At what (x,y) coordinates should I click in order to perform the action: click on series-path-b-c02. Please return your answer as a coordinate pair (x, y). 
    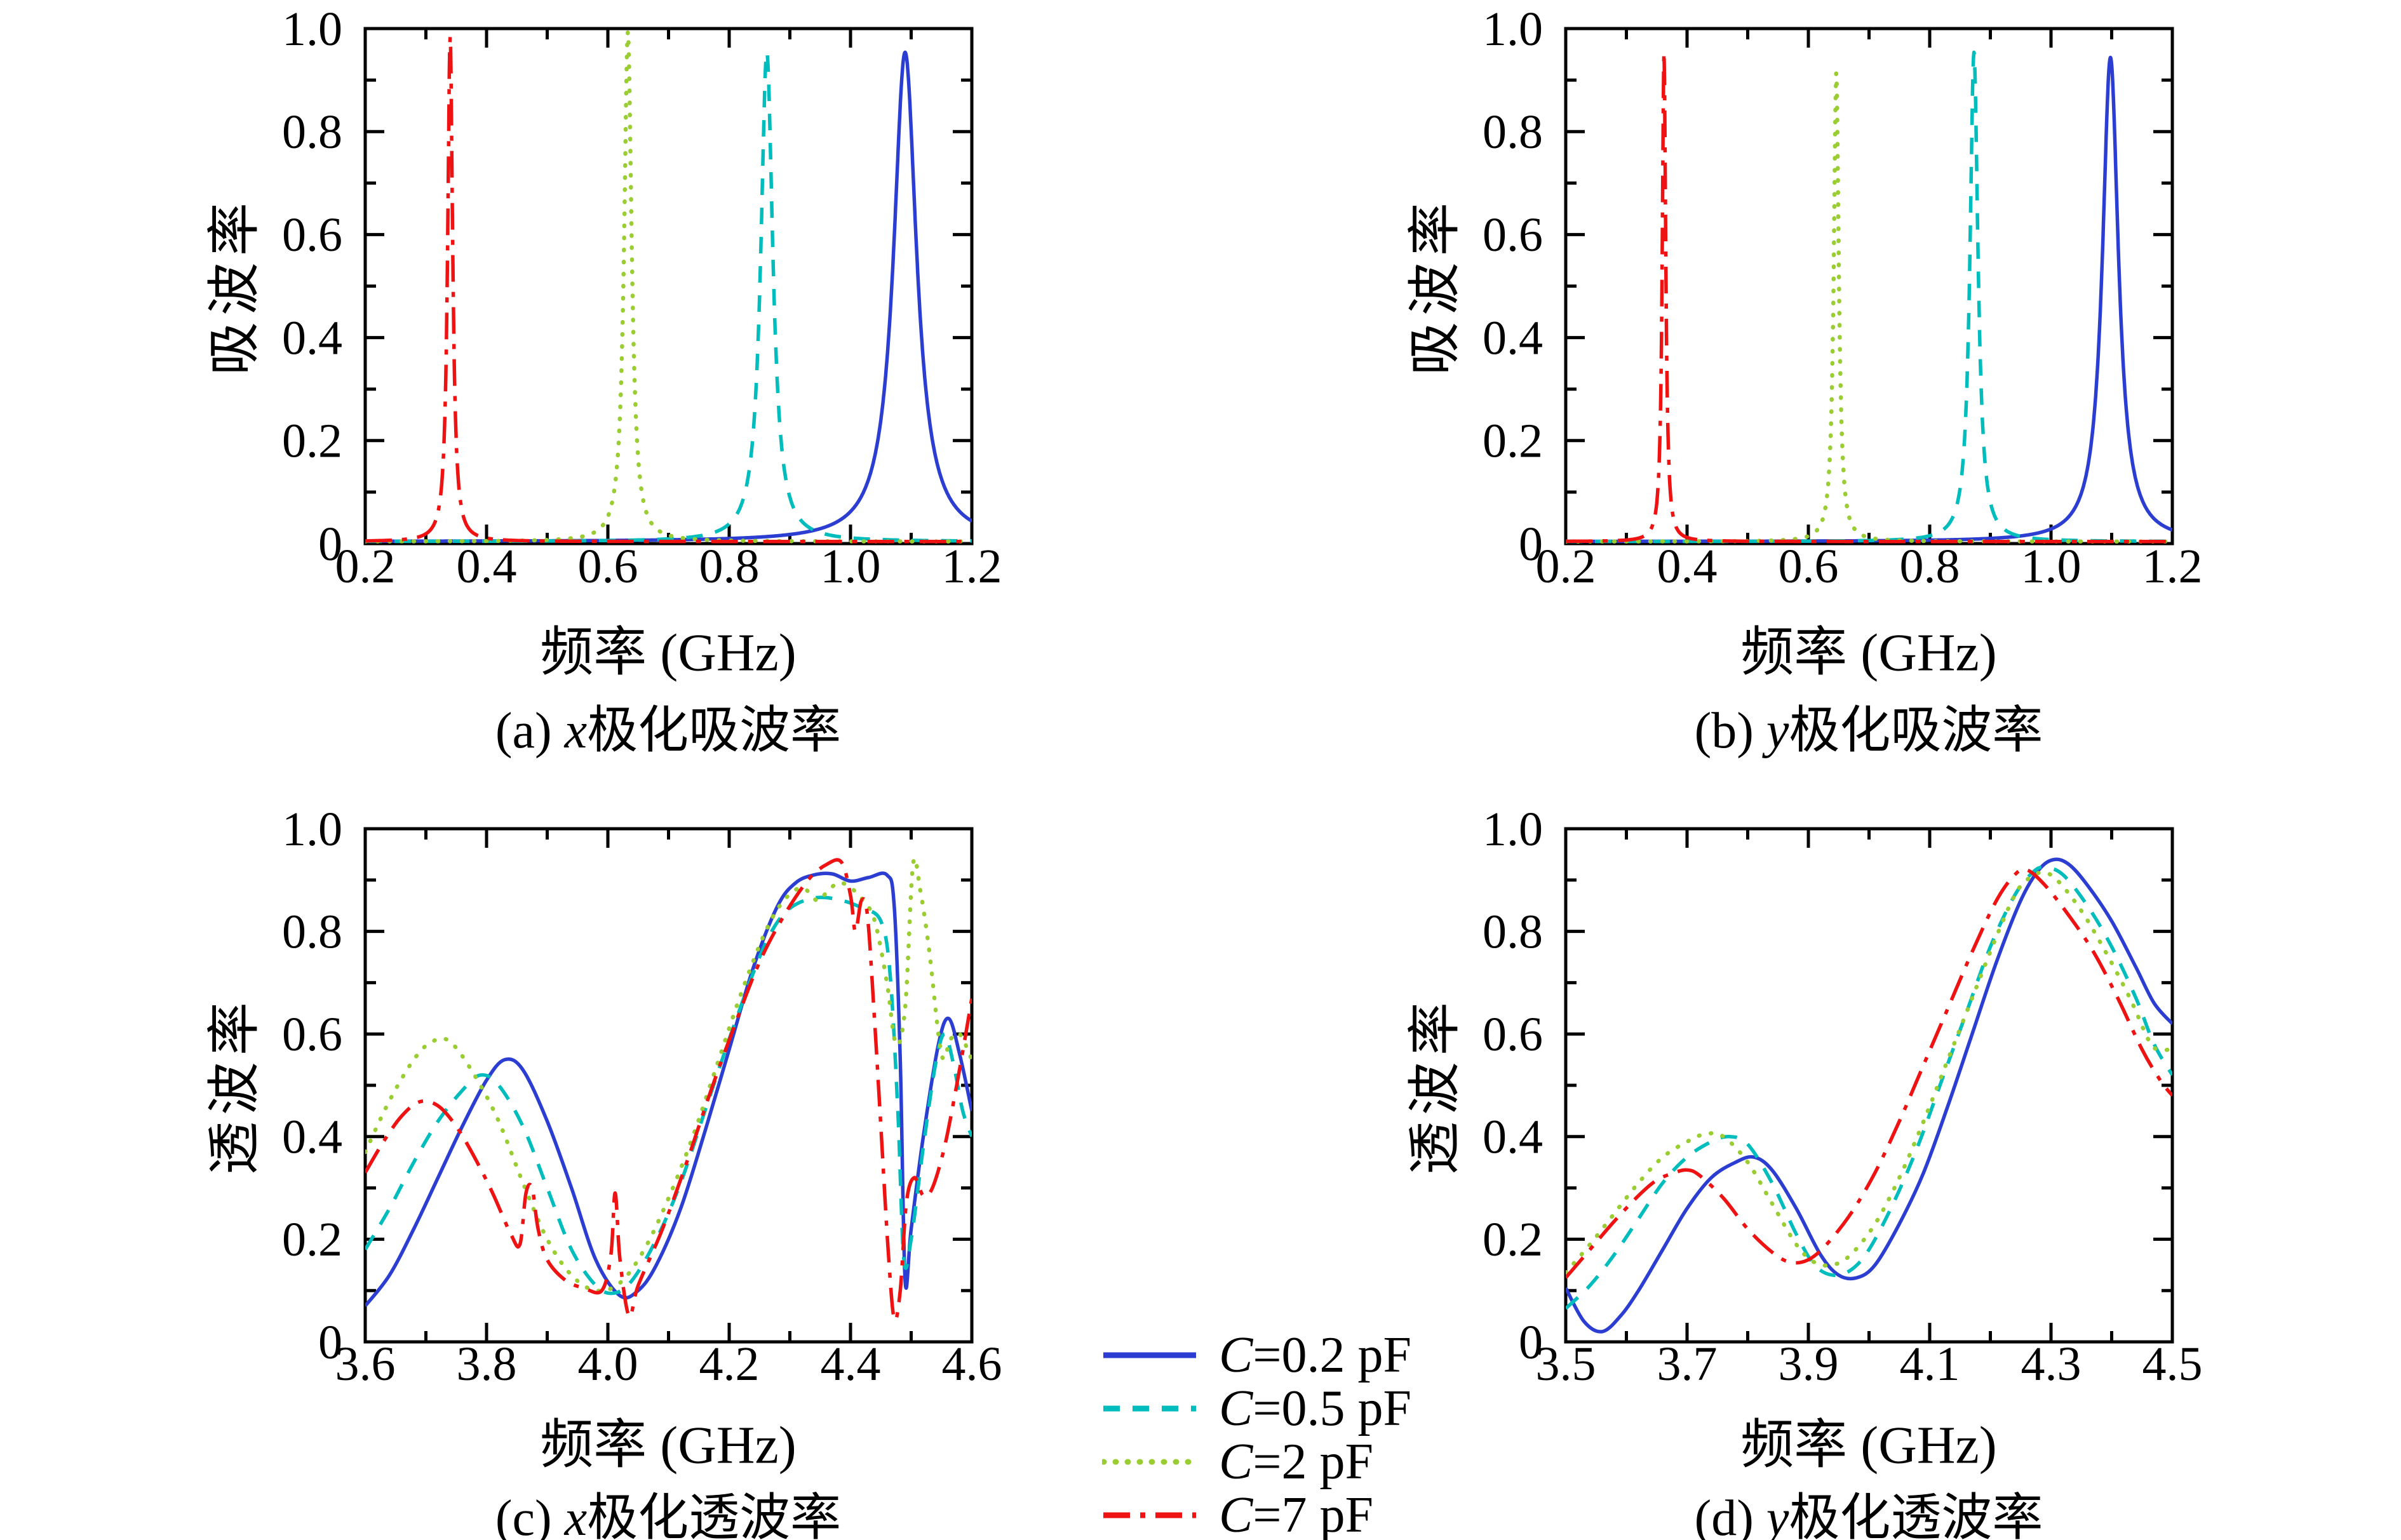
    Looking at the image, I should click on (1869, 299).